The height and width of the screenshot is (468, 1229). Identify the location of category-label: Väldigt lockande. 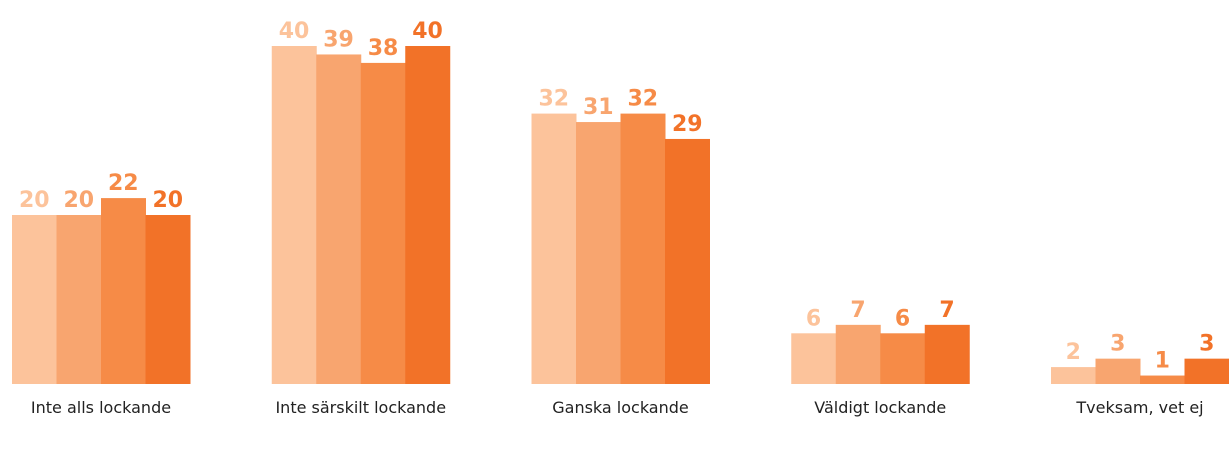
(880, 407).